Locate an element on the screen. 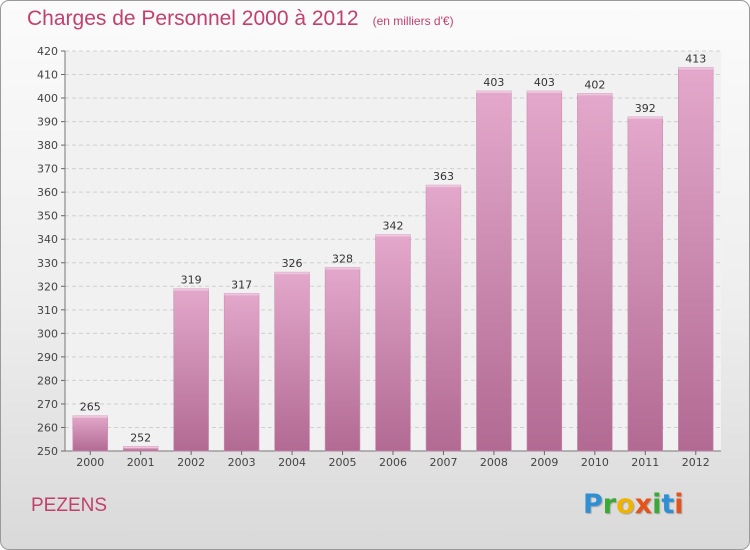 The width and height of the screenshot is (750, 550). value-label: 326 is located at coordinates (292, 263).